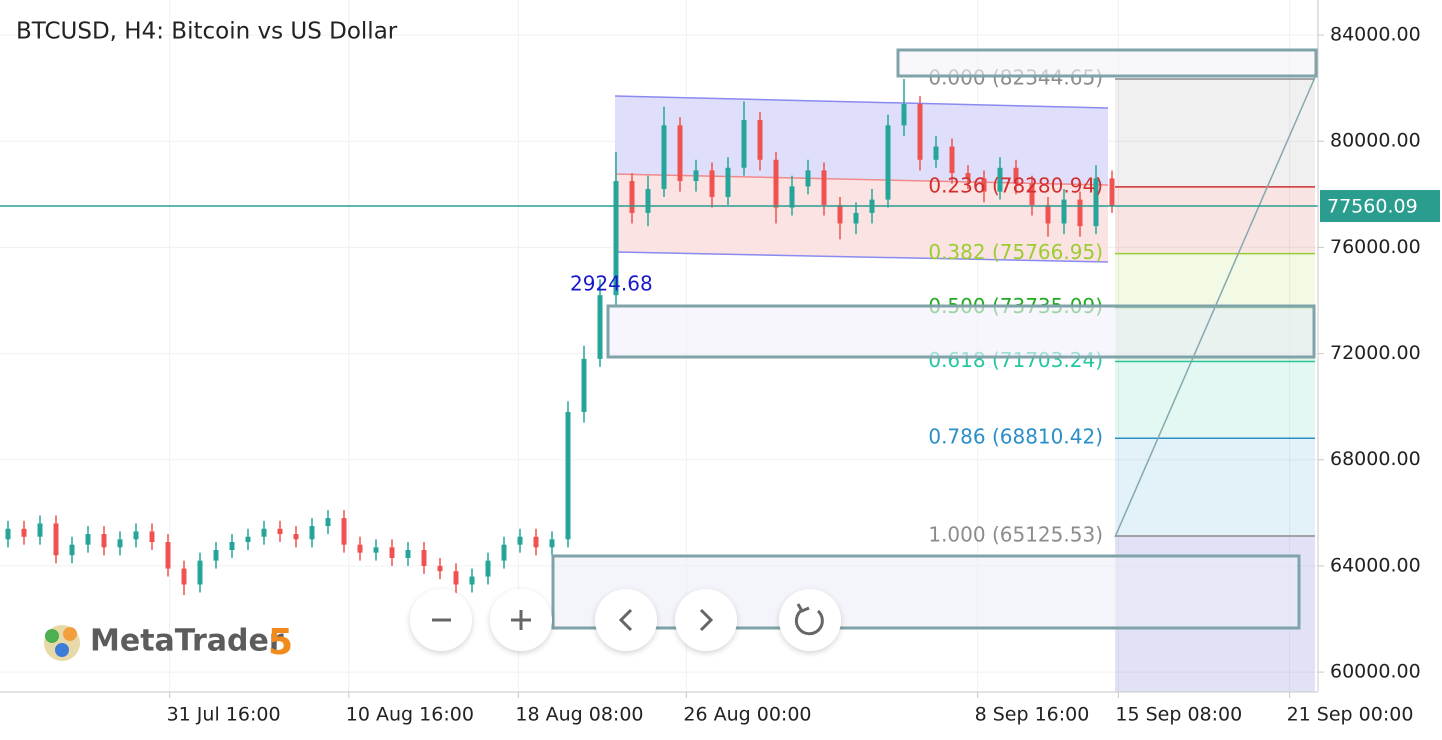 The width and height of the screenshot is (1442, 740). What do you see at coordinates (1375, 247) in the screenshot?
I see `y-tick-label: 76000.00` at bounding box center [1375, 247].